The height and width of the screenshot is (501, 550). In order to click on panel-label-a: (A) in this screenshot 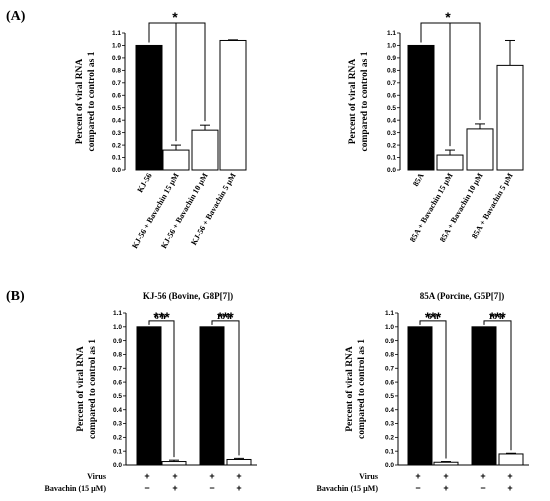, I will do `click(16, 16)`.